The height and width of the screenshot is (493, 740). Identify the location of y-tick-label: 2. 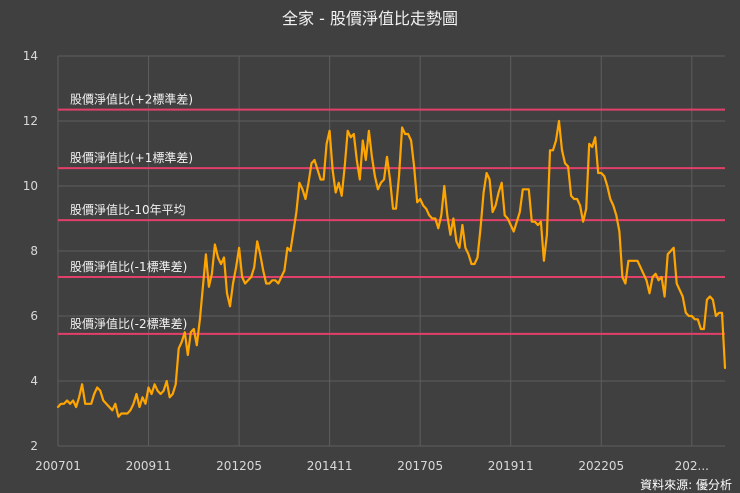
(34, 446).